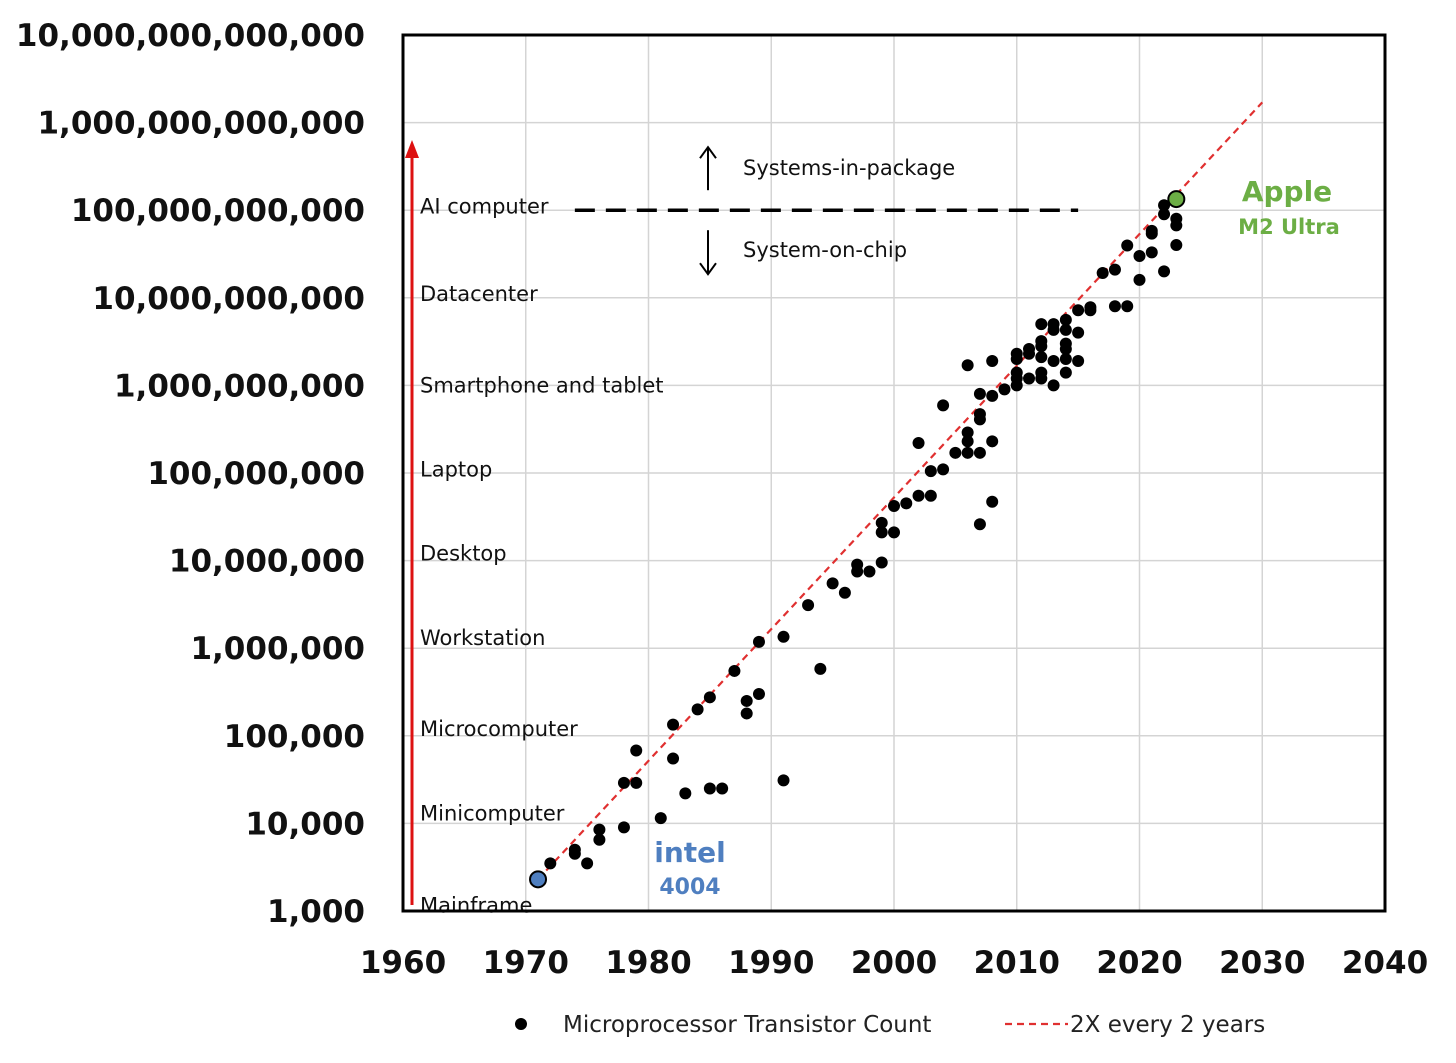 The height and width of the screenshot is (1063, 1456). Describe the element at coordinates (747, 1025) in the screenshot. I see `legend-label-transistor-count: Microprocessor Transistor Count` at that location.